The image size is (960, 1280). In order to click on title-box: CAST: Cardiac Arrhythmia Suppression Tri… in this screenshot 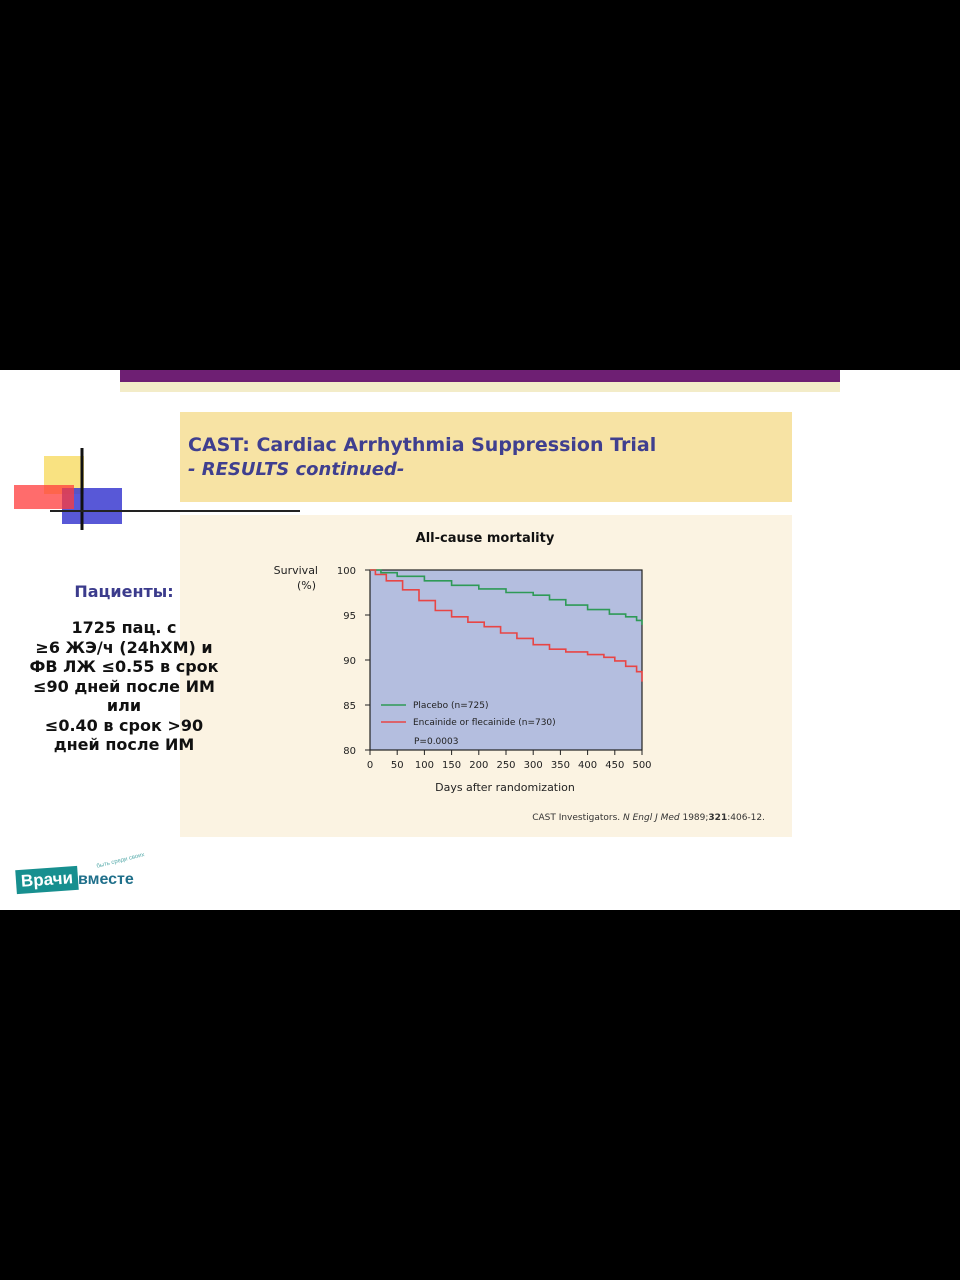, I will do `click(486, 457)`.